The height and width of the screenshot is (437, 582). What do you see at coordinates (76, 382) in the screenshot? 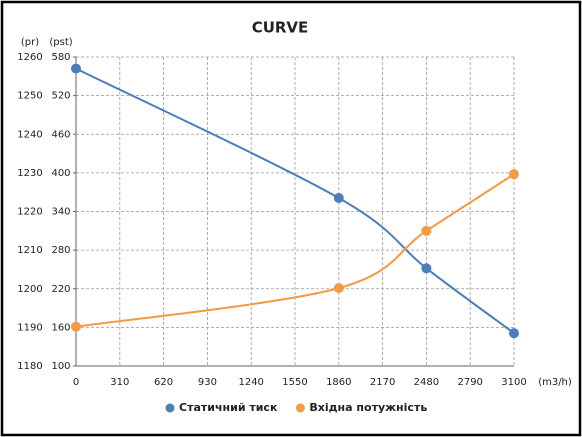
I see `x-tick-label: 0` at bounding box center [76, 382].